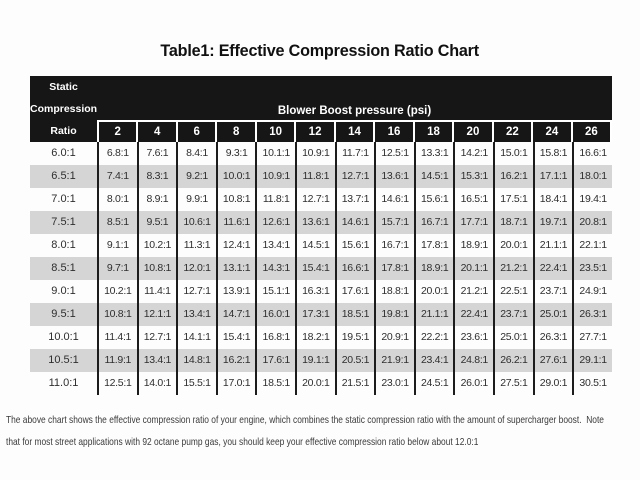 The image size is (640, 480). Describe the element at coordinates (156, 314) in the screenshot. I see `effective-ratio-cell: 12.1:1` at that location.